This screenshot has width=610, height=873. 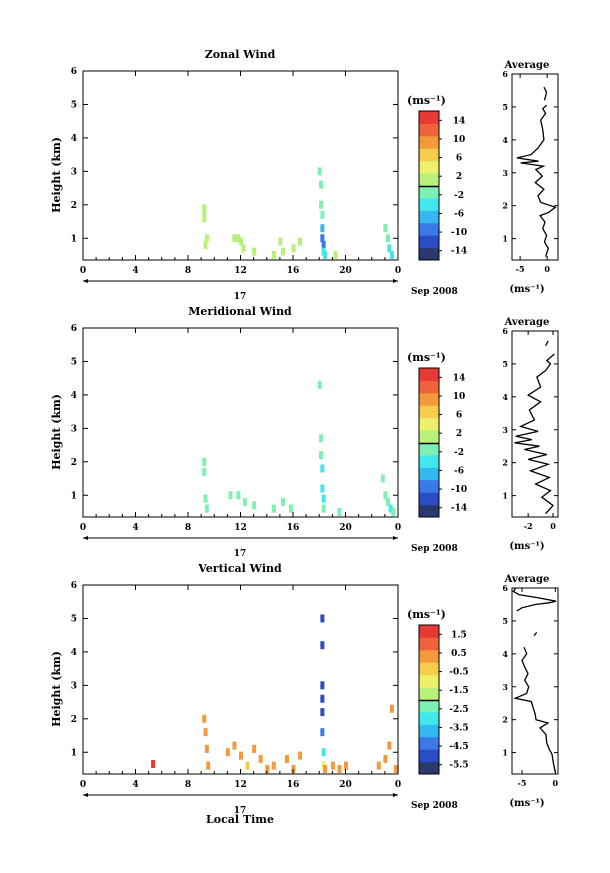 I want to click on average-unit-label: (ms⁻¹), so click(x=526, y=546).